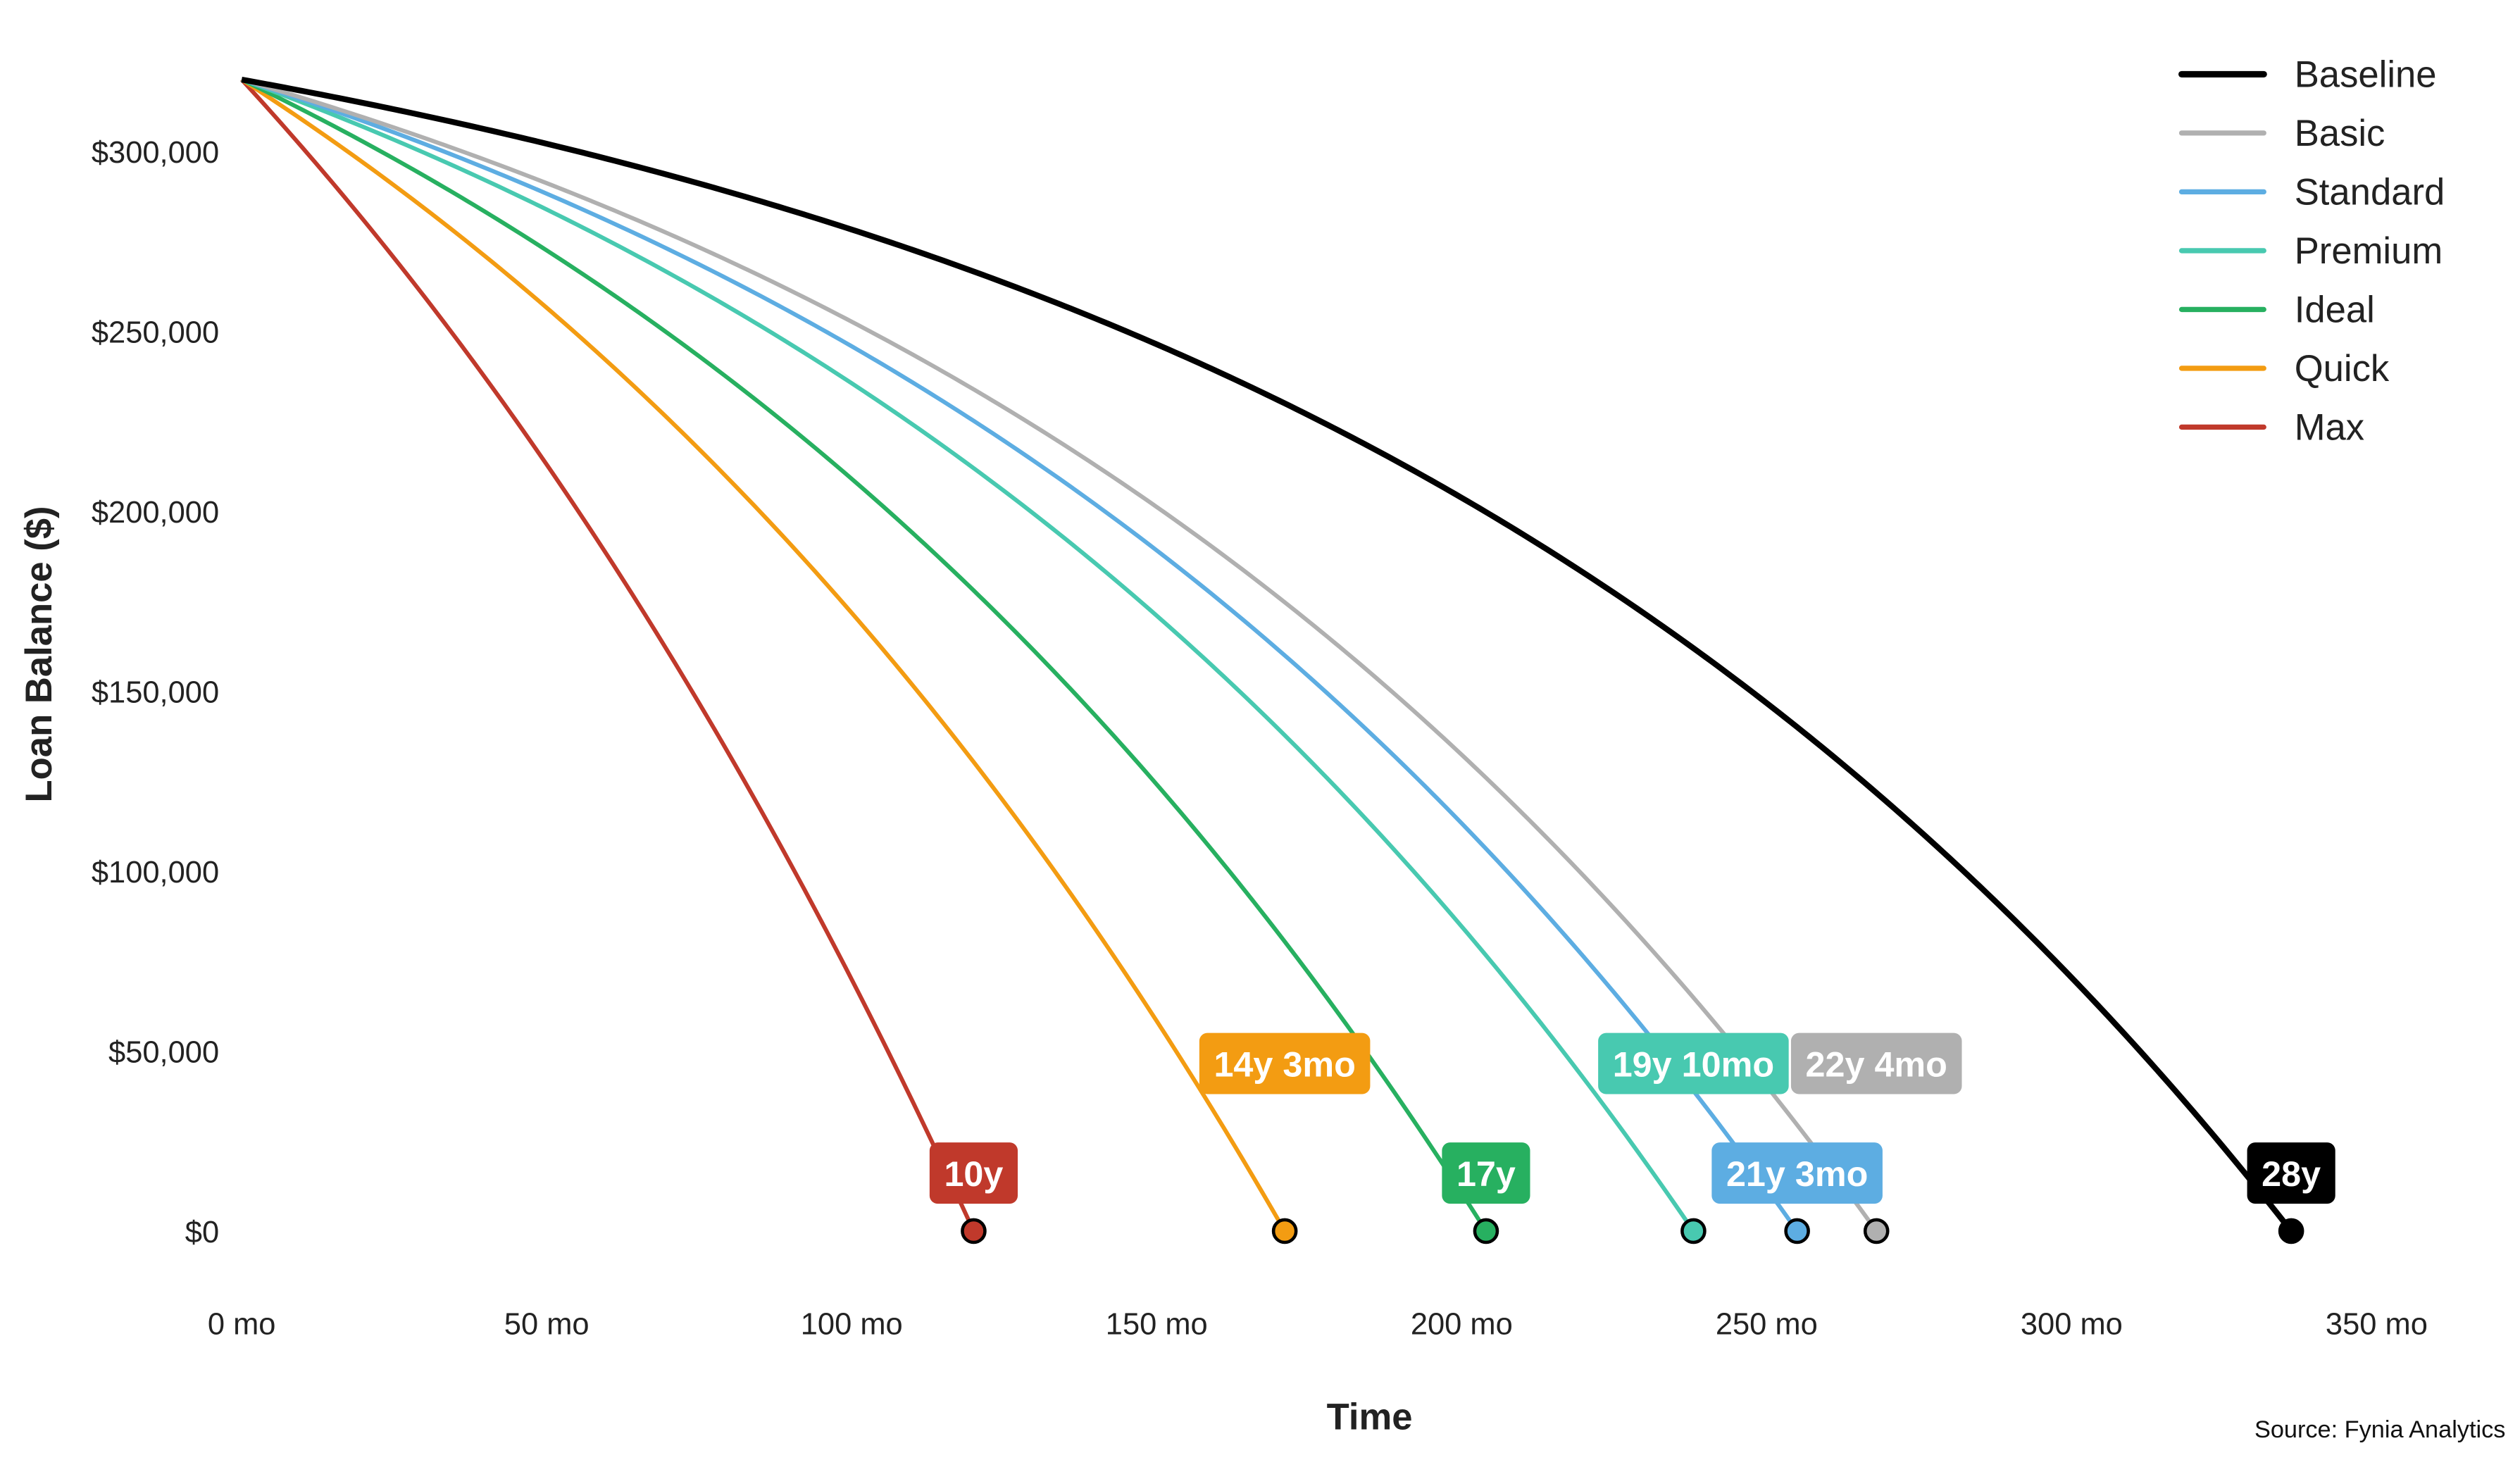 This screenshot has height=1460, width=2520. I want to click on payoff-labels: 28y 22y 4mo 21y 3mo 19y 10mo 17y 14y 3mo 10y, so click(1632, 1118).